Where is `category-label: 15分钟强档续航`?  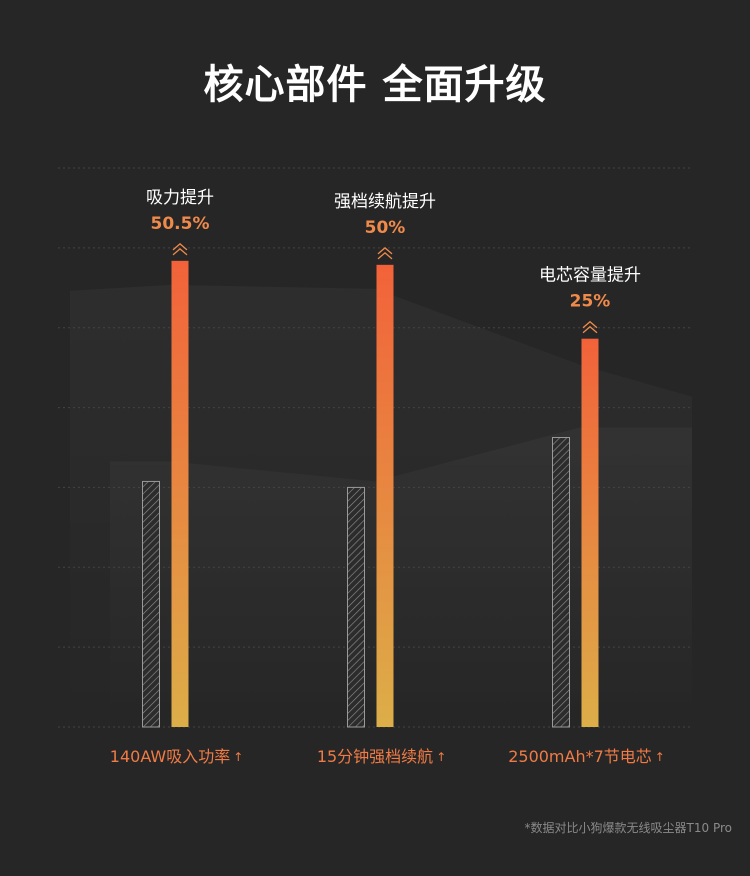
category-label: 15分钟强档续航 is located at coordinates (375, 756).